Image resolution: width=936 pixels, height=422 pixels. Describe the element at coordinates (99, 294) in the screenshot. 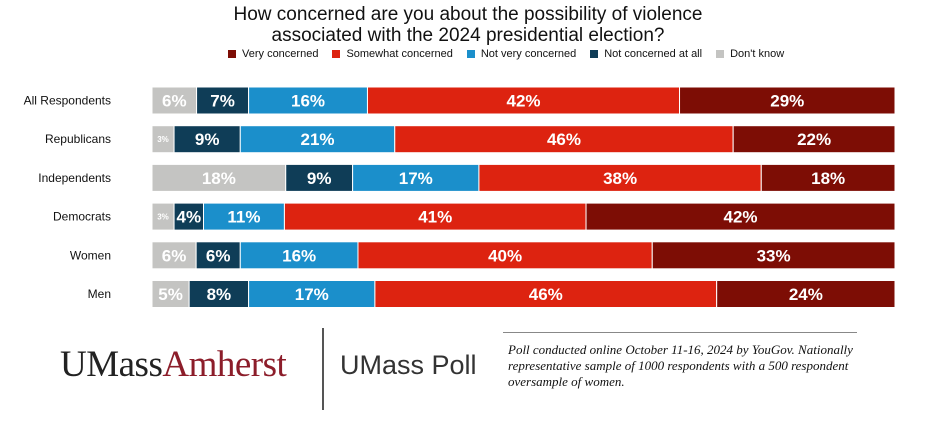

I see `category-label-men: Men` at that location.